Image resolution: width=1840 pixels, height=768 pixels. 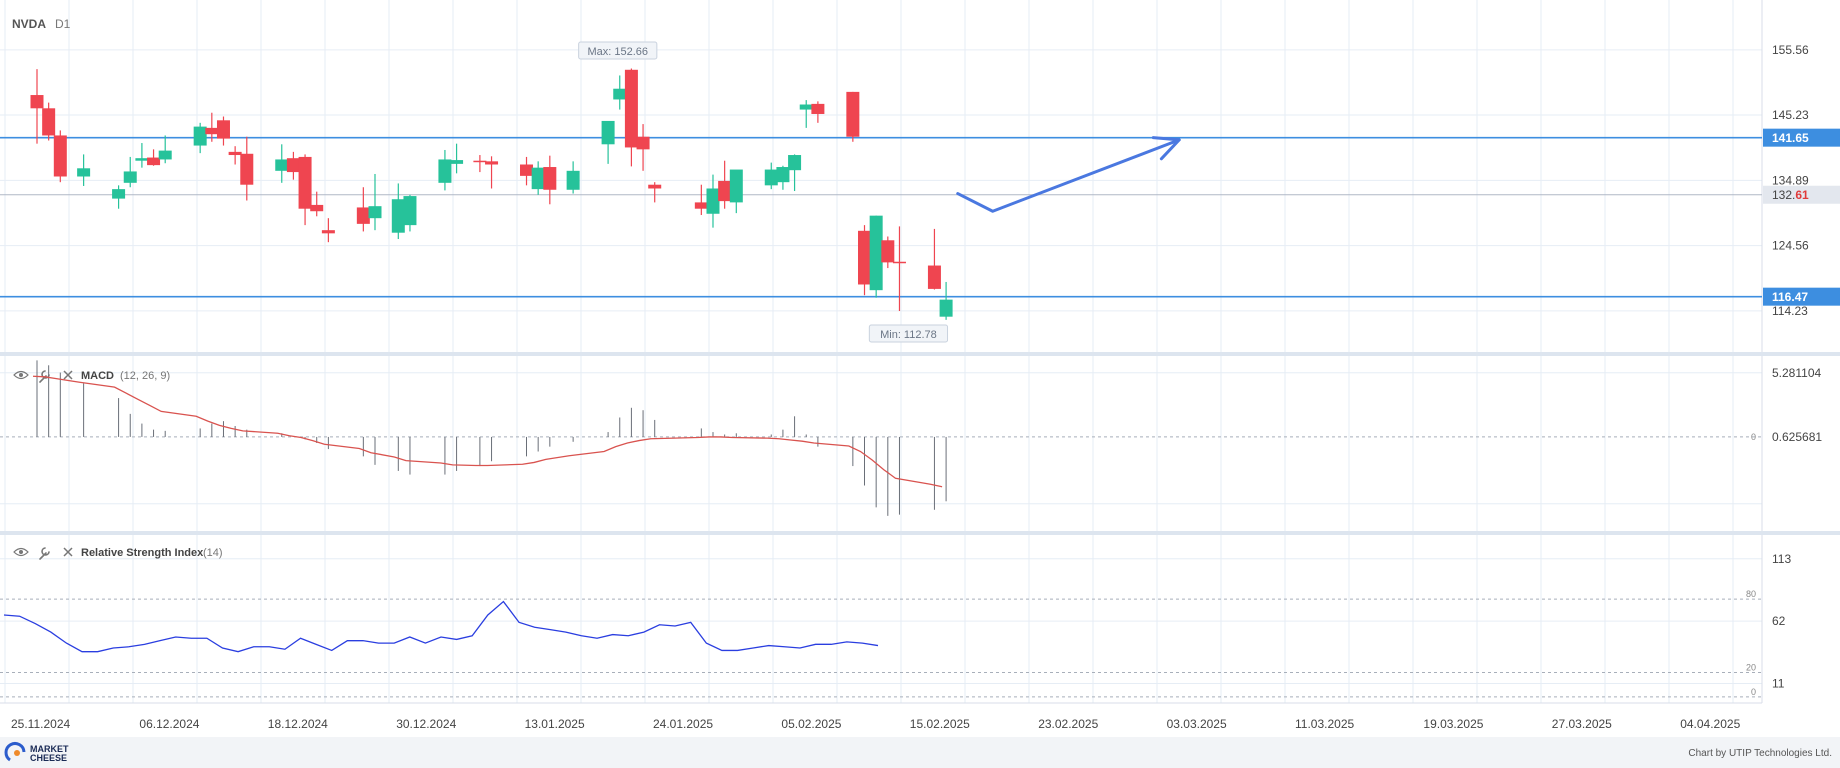 What do you see at coordinates (1790, 311) in the screenshot?
I see `price-tick-label: 114.23` at bounding box center [1790, 311].